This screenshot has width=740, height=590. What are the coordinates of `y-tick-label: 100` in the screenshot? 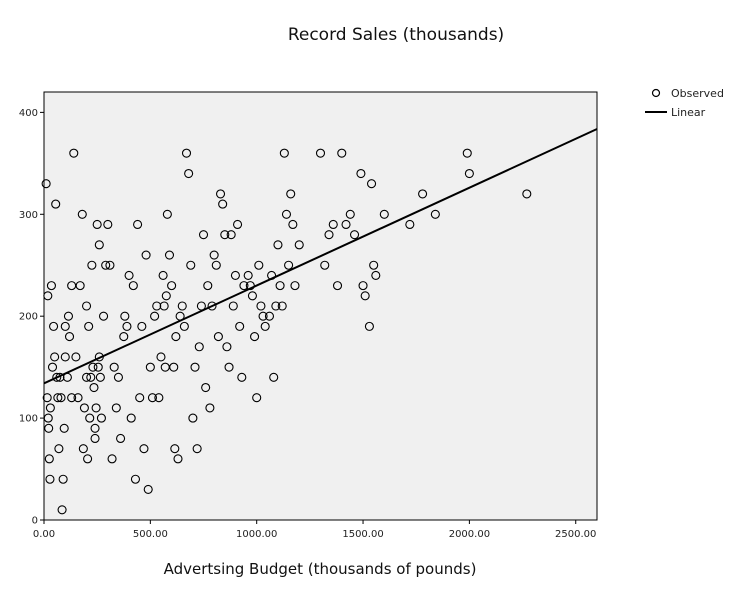 It's located at (28, 419).